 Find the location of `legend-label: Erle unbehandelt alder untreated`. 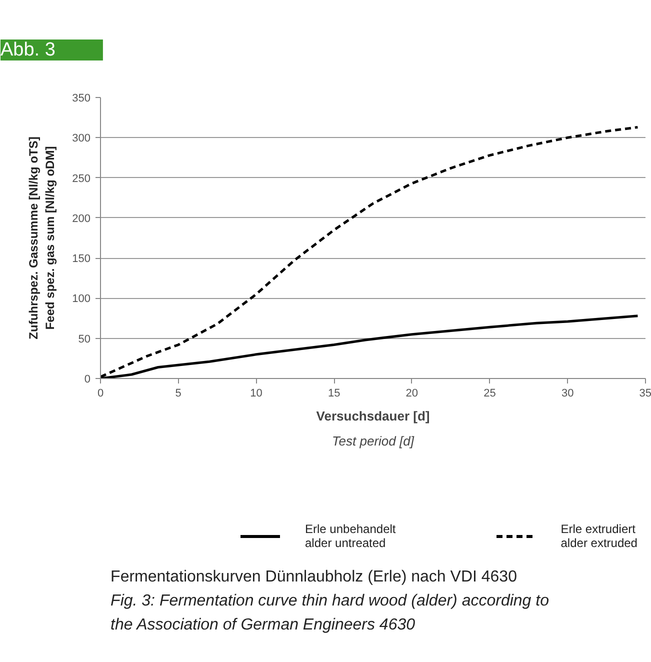

legend-label: Erle unbehandelt alder untreated is located at coordinates (350, 536).